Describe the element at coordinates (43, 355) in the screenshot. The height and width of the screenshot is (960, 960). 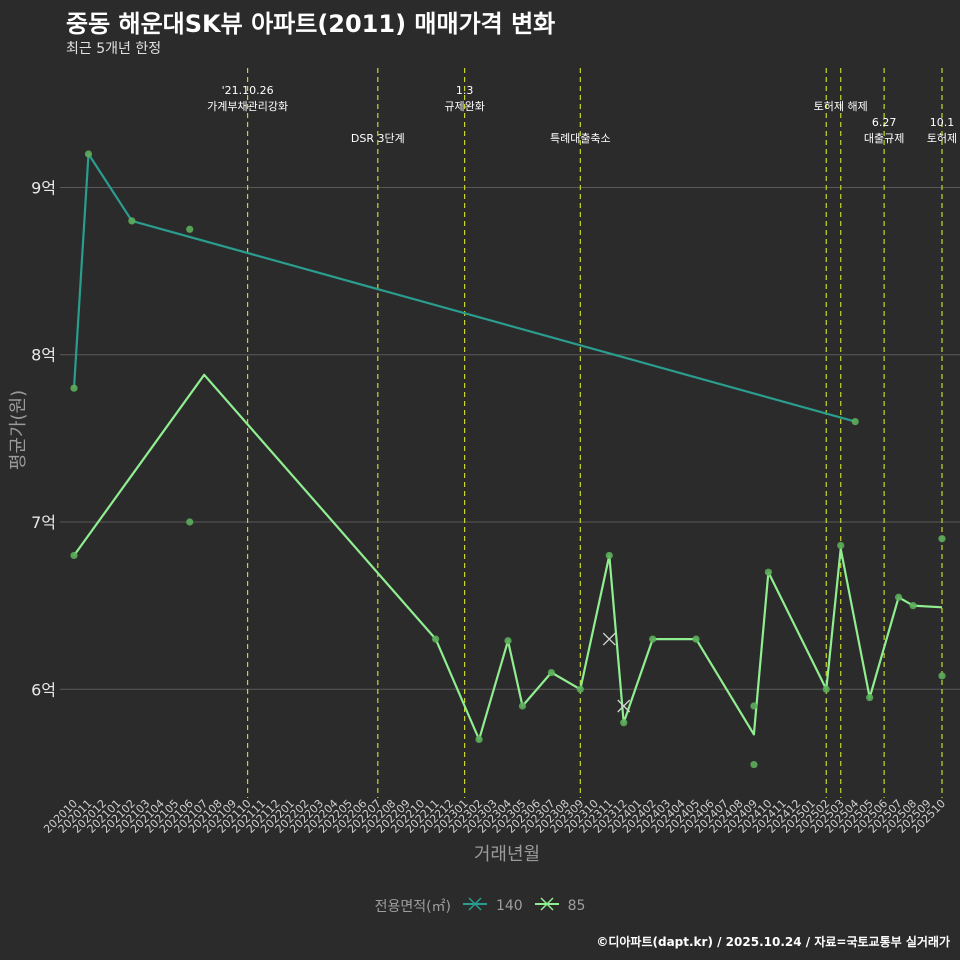
I see `y-tick-label: 8억` at that location.